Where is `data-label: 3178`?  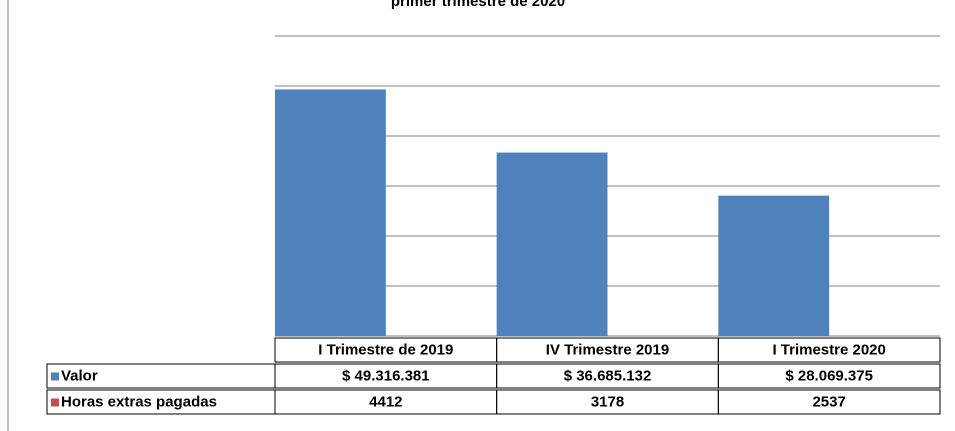 data-label: 3178 is located at coordinates (607, 401).